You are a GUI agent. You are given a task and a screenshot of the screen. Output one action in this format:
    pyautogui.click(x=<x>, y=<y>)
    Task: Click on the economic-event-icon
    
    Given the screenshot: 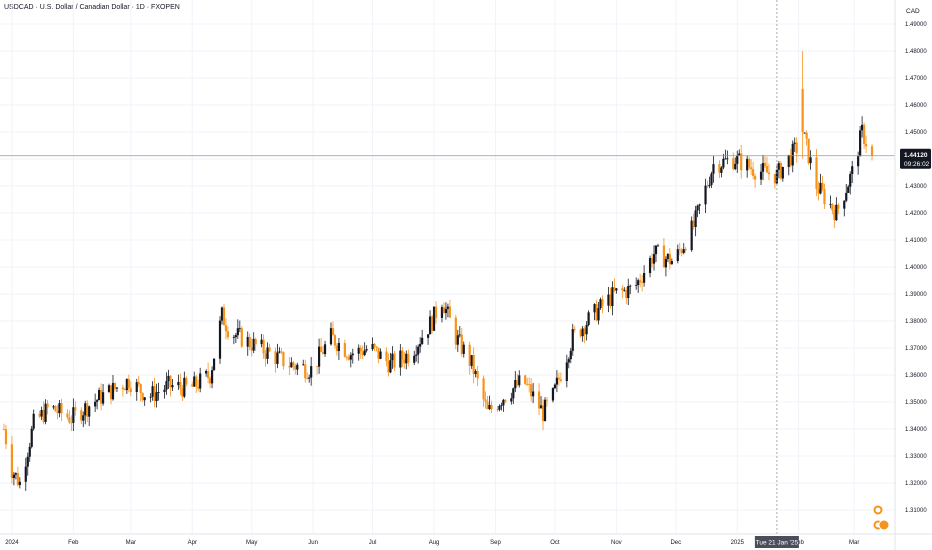 What is the action you would take?
    pyautogui.click(x=884, y=525)
    